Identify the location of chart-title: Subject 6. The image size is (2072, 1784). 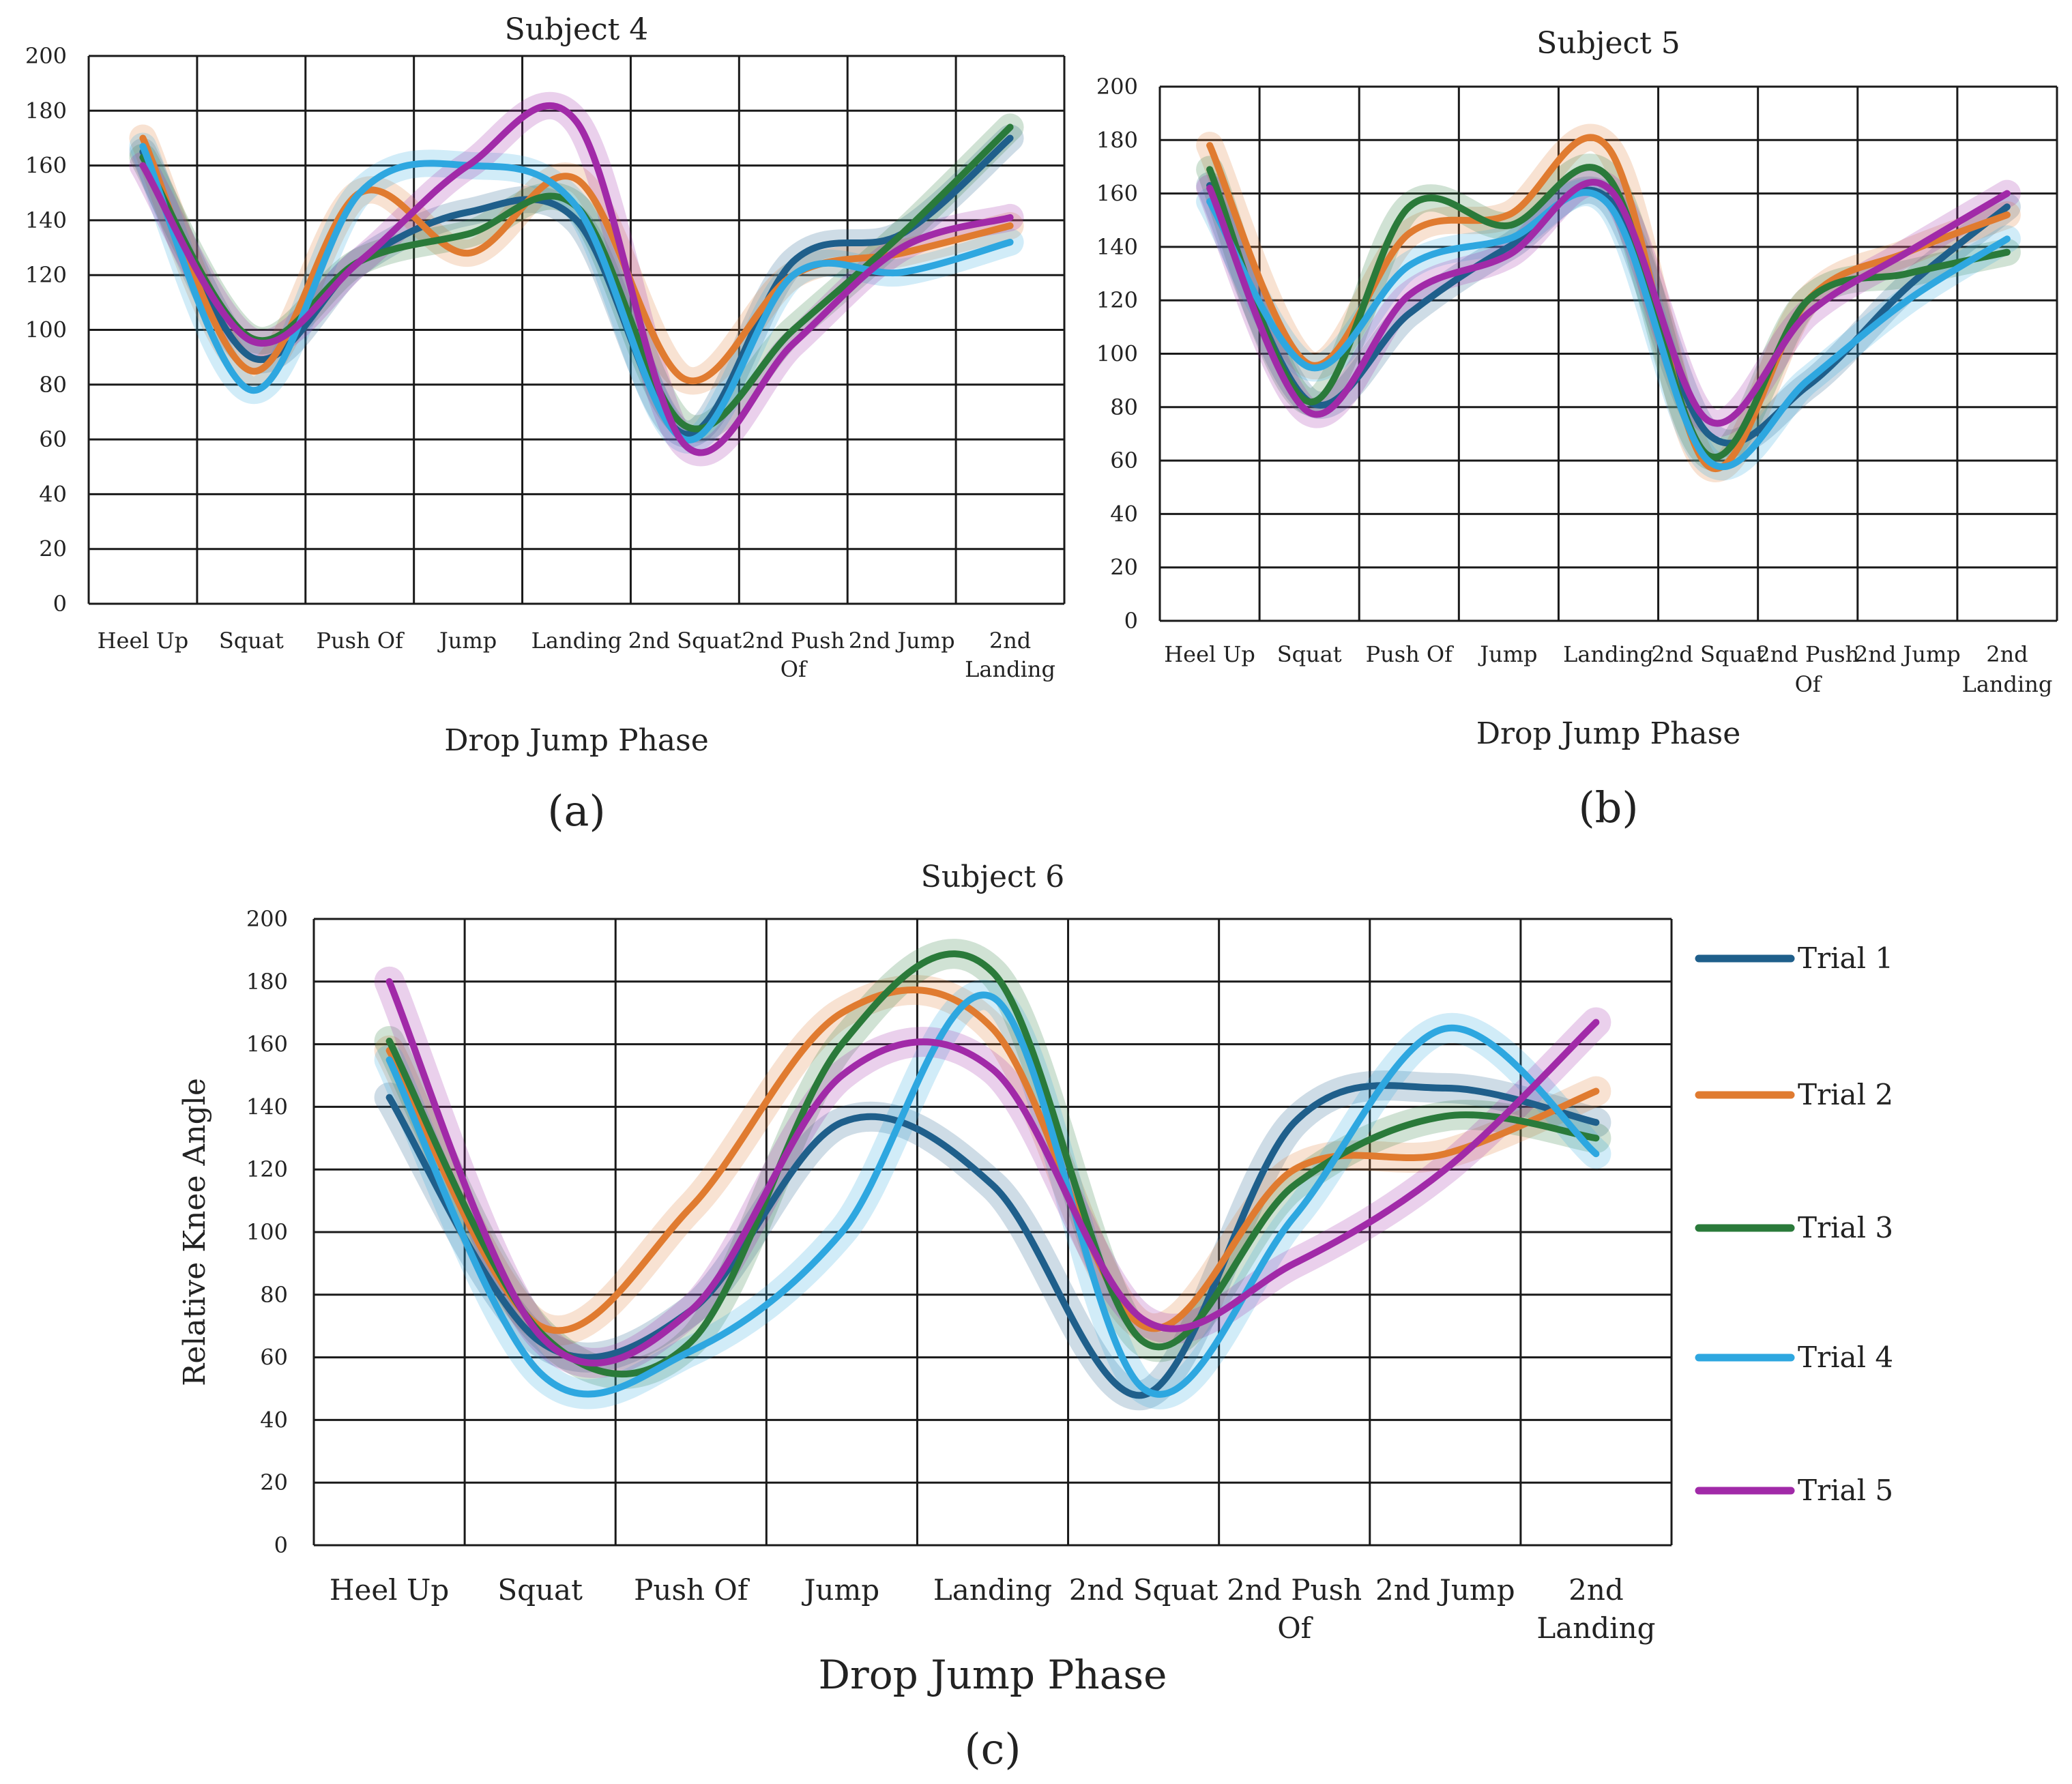
(993, 877).